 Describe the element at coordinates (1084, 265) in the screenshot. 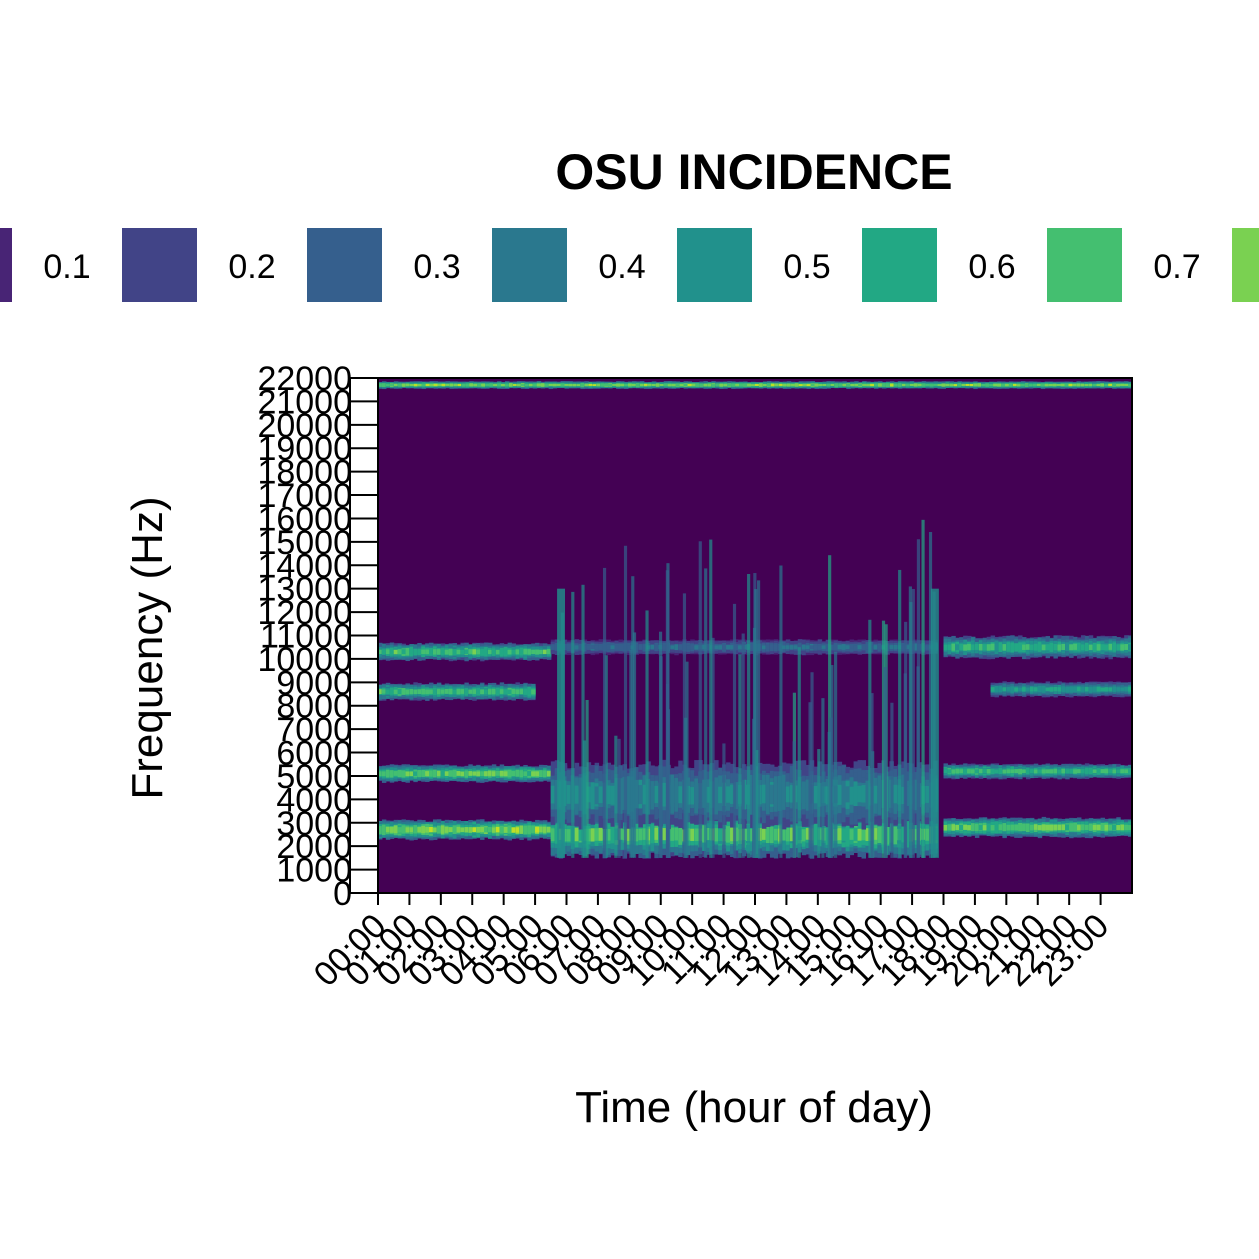

I see `legend-swatch` at that location.